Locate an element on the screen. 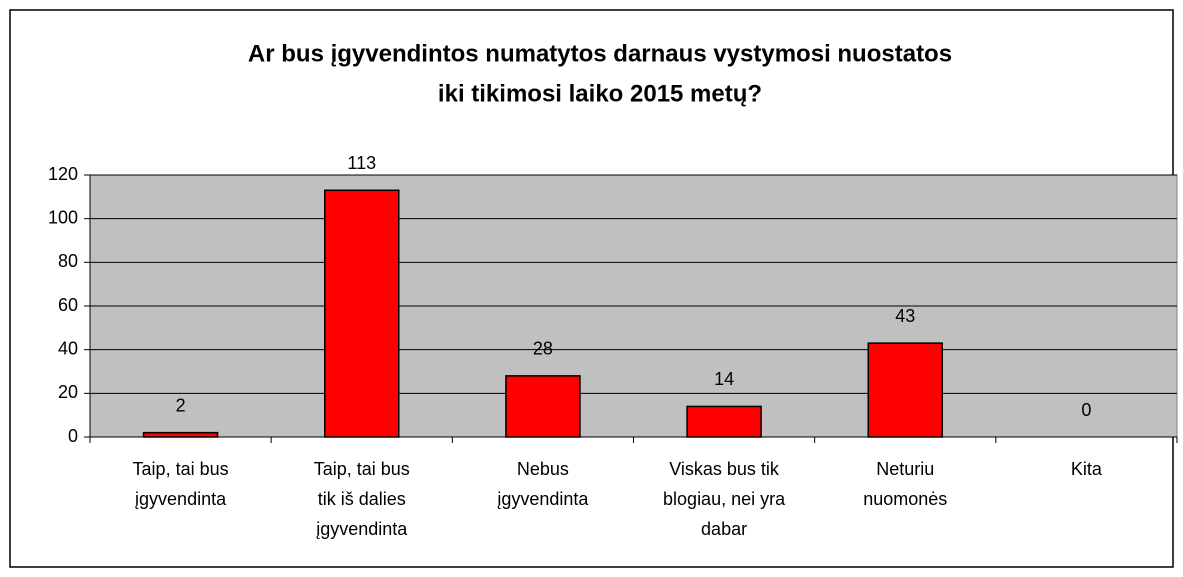 The image size is (1183, 577). x-tick-label: Viskas bus tik is located at coordinates (724, 469).